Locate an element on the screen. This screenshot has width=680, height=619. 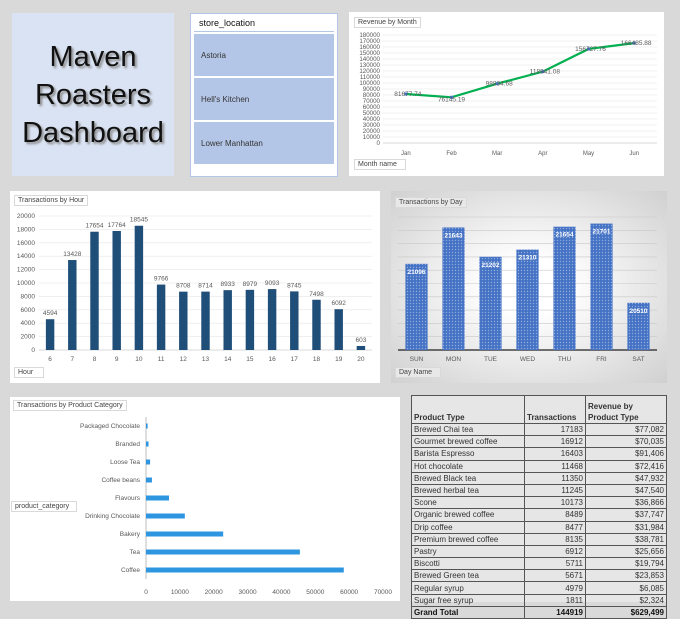
bar-Bakery is located at coordinates (185, 534).